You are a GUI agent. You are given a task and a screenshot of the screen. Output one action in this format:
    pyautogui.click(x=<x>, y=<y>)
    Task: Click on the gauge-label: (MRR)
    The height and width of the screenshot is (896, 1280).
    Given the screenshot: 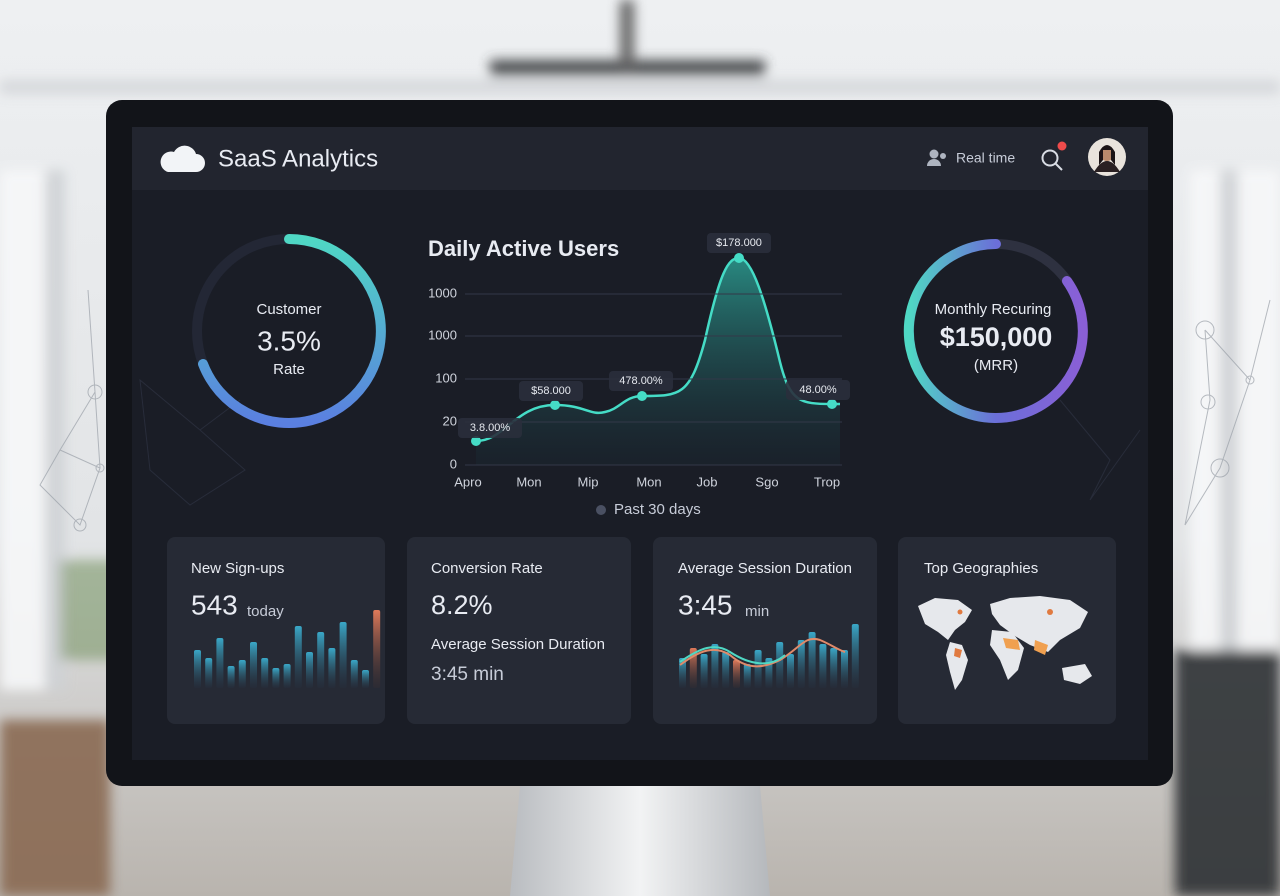 What is the action you would take?
    pyautogui.click(x=996, y=365)
    